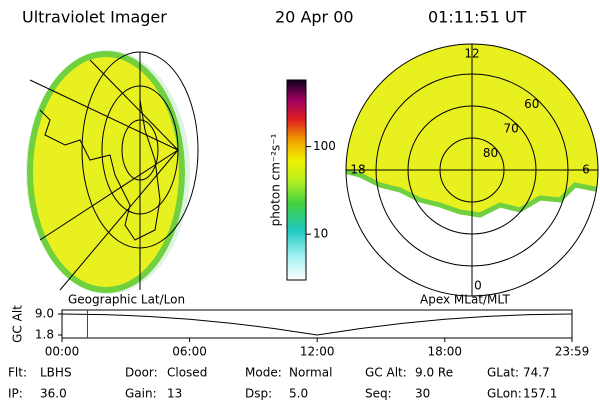 The image size is (600, 400). What do you see at coordinates (44, 335) in the screenshot?
I see `y-tick-label: 1.8` at bounding box center [44, 335].